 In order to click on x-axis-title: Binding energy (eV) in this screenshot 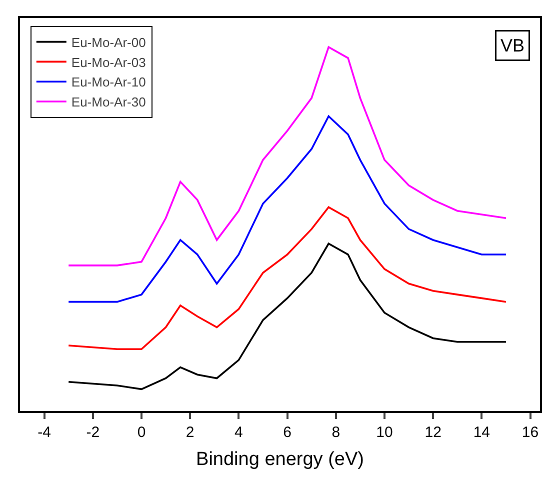, I will do `click(280, 459)`.